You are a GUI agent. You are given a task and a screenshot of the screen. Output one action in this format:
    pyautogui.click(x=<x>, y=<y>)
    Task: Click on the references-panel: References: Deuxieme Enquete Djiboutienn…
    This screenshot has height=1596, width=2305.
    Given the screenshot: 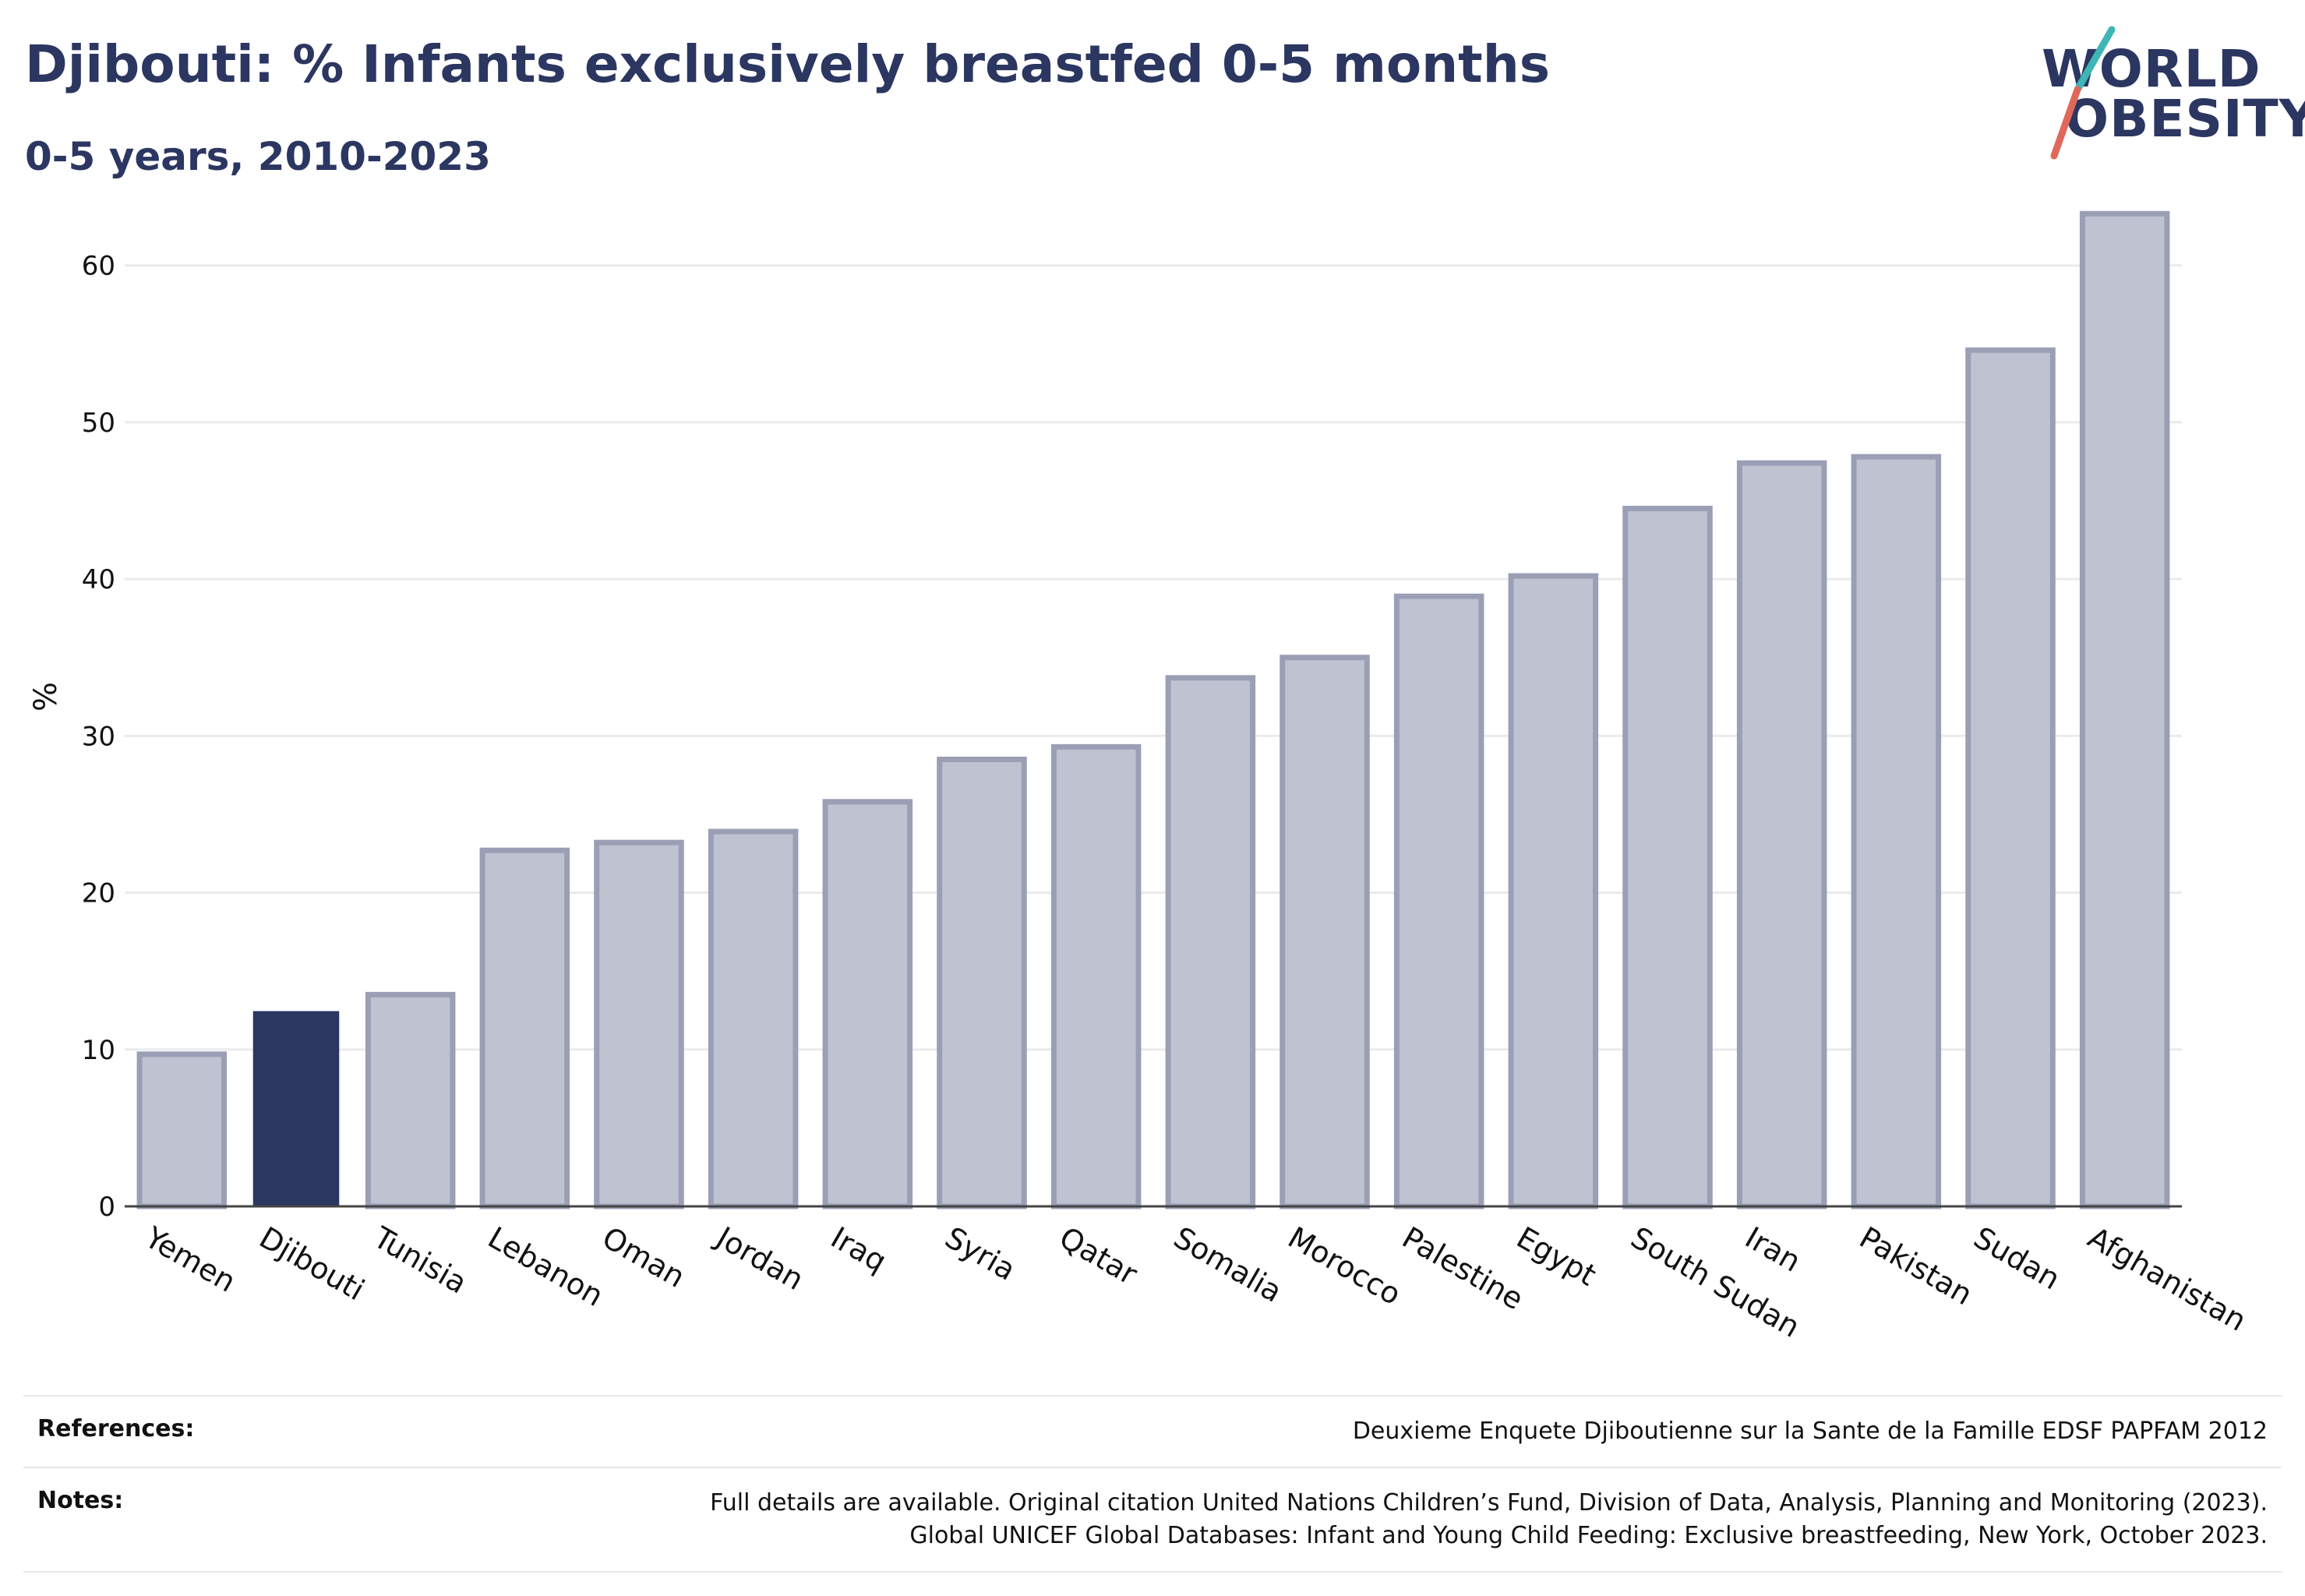 What is the action you would take?
    pyautogui.click(x=1152, y=1484)
    